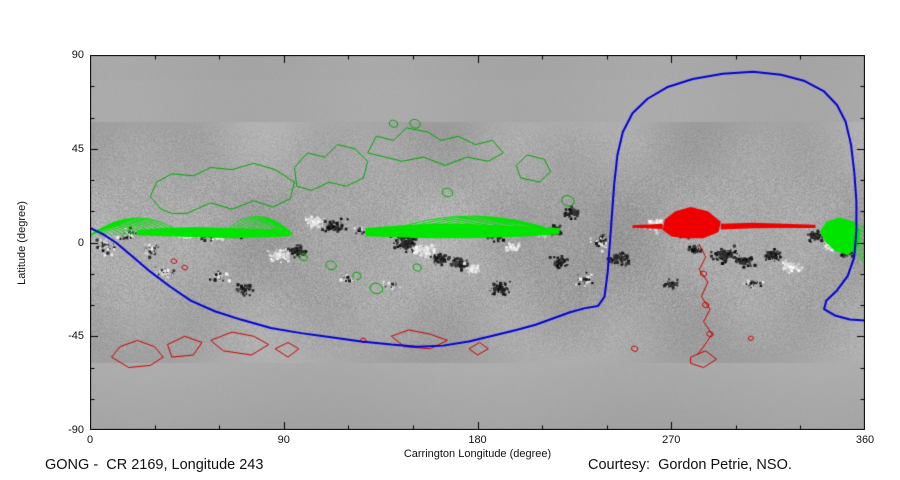 Image resolution: width=900 pixels, height=480 pixels. I want to click on y-tick-label: 0, so click(80, 242).